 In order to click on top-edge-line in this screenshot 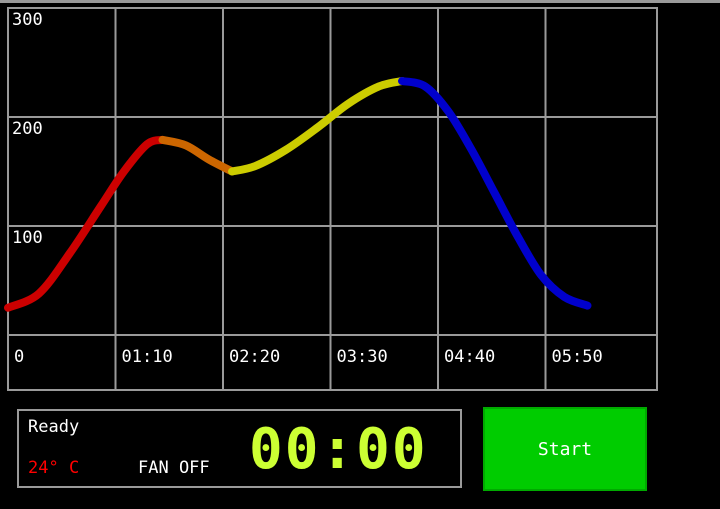, I will do `click(360, 1)`.